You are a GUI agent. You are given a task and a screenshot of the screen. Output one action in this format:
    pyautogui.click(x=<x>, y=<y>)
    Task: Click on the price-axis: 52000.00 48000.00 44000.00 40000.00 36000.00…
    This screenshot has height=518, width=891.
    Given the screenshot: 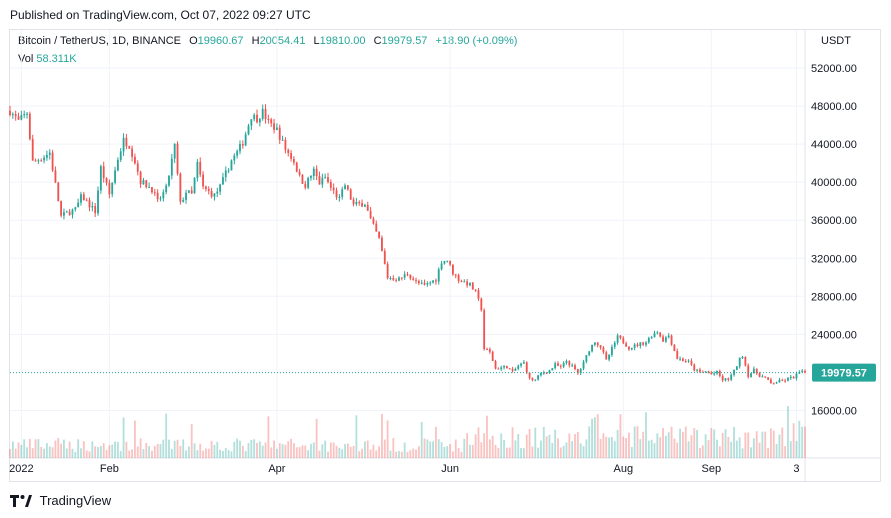 What is the action you would take?
    pyautogui.click(x=834, y=240)
    